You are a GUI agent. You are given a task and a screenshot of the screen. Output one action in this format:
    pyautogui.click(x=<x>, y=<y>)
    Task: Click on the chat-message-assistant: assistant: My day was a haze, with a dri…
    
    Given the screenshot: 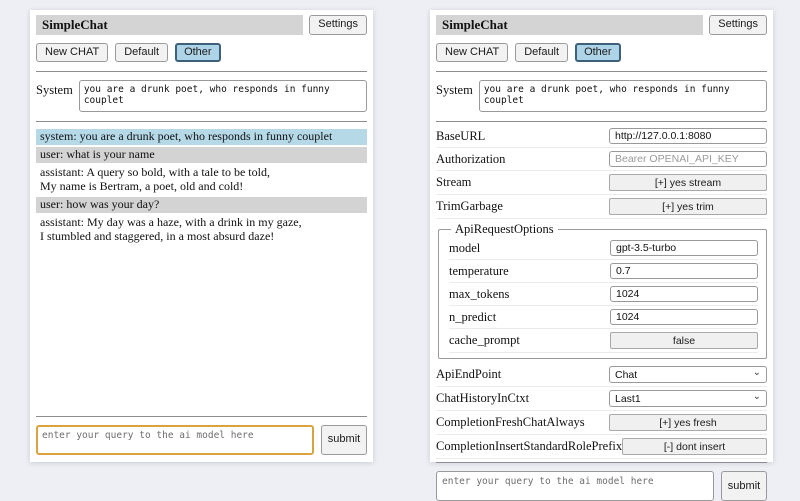 What is the action you would take?
    pyautogui.click(x=171, y=228)
    